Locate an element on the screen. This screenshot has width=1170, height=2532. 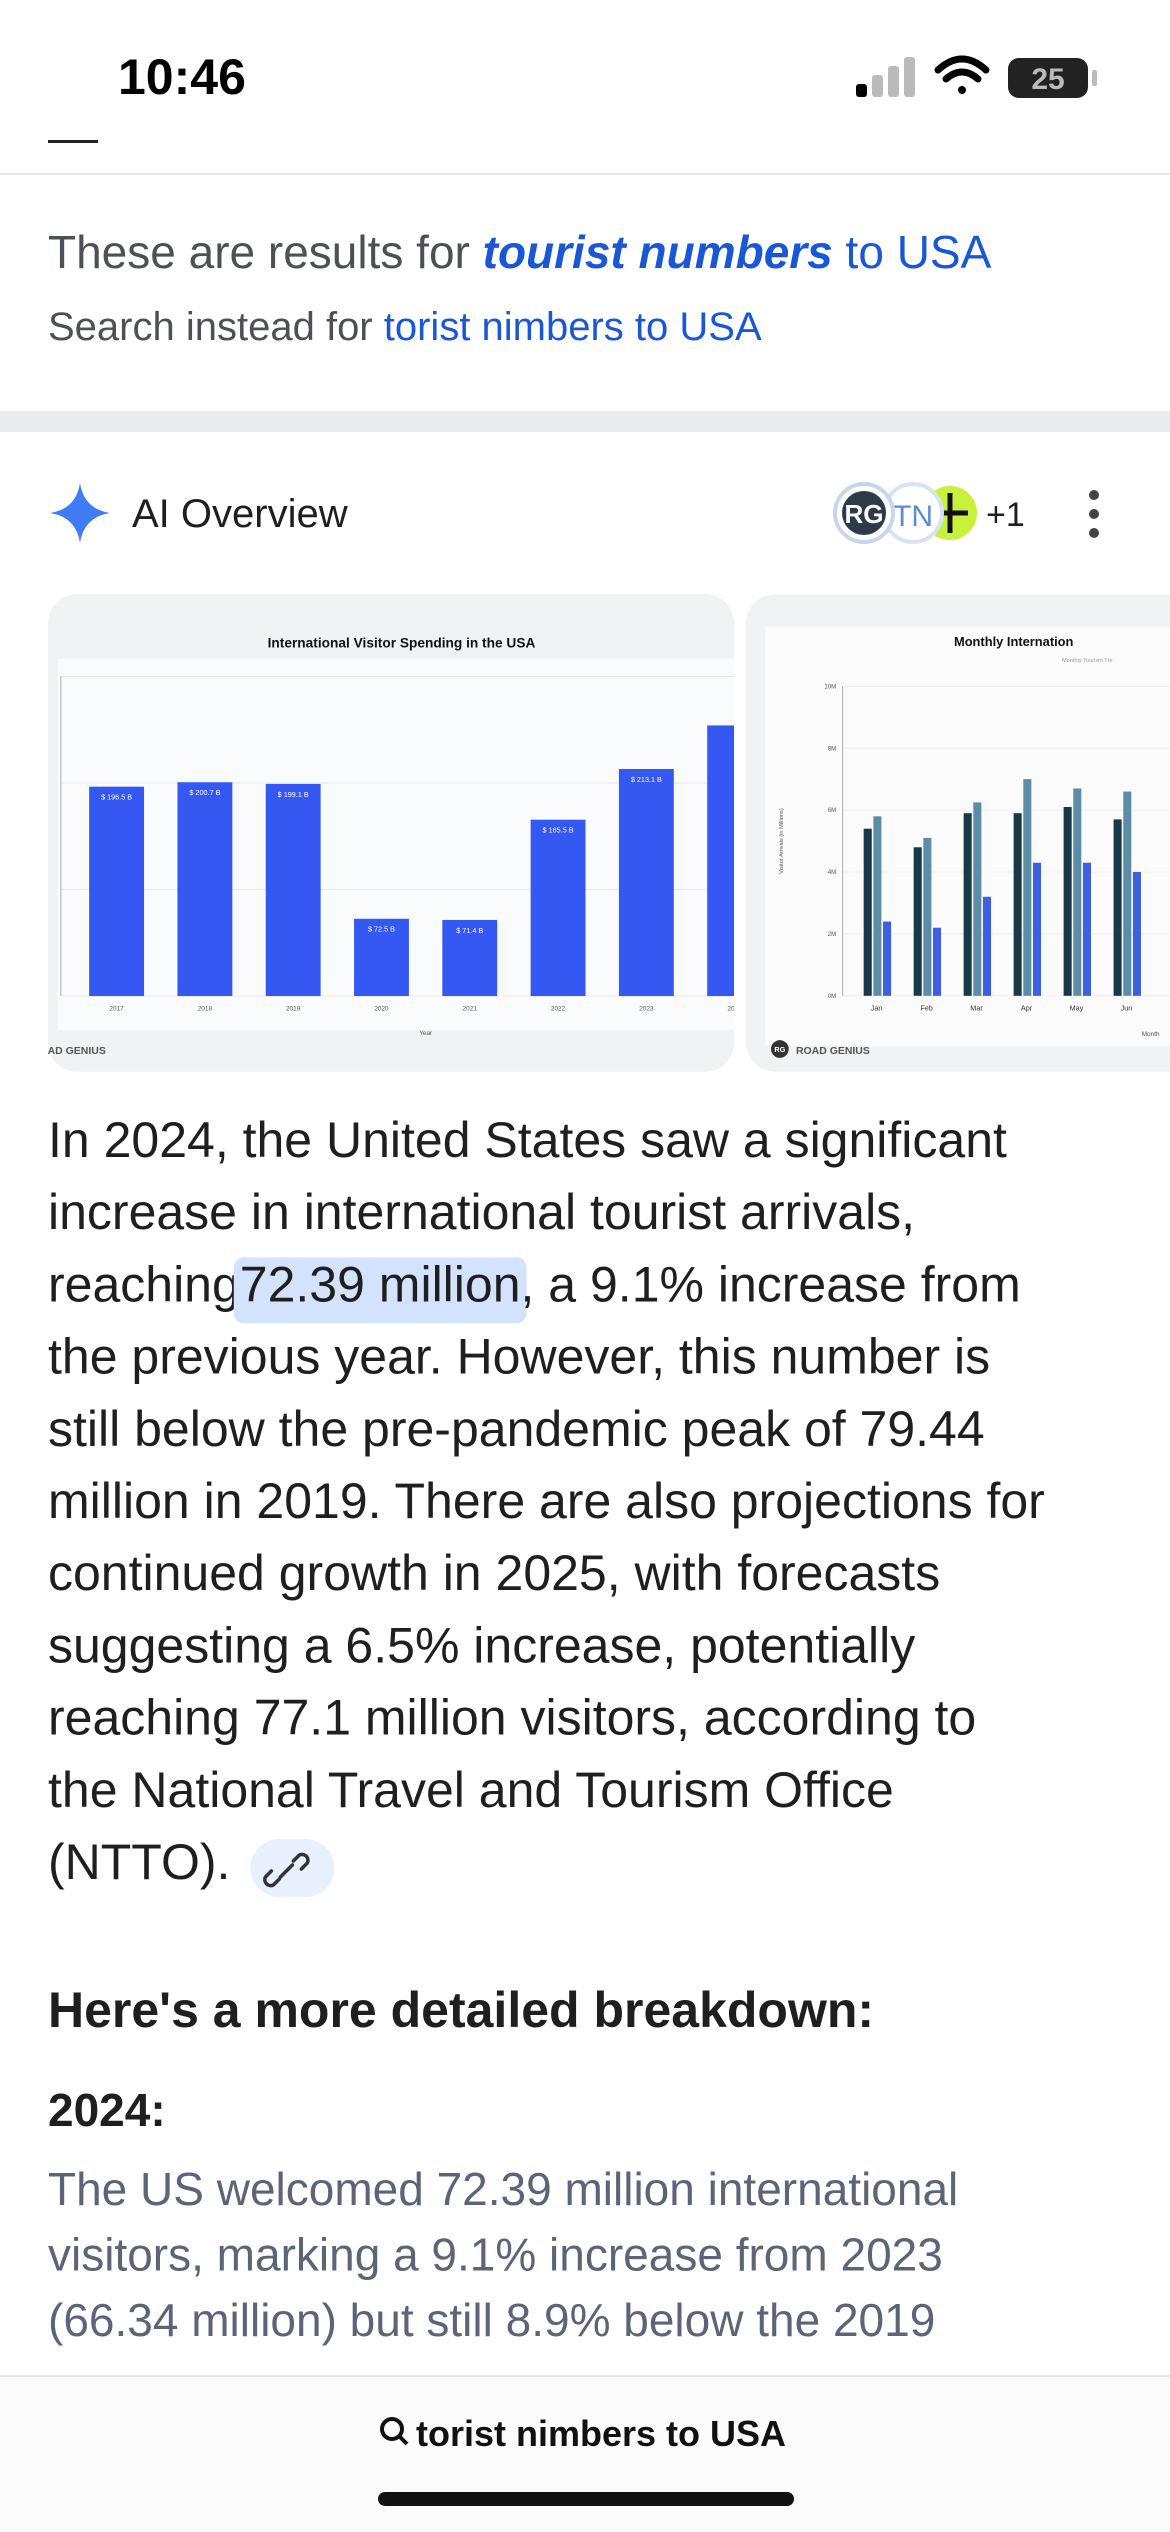
summary-text: , a 9.1% increase from is located at coordinates (771, 1284).